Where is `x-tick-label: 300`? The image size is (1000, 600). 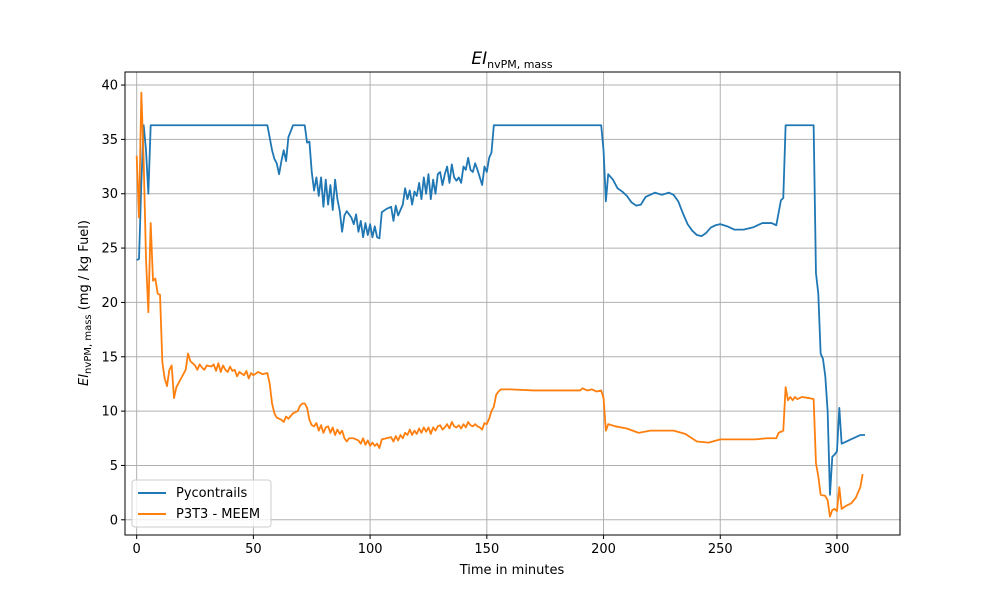
x-tick-label: 300 is located at coordinates (837, 549).